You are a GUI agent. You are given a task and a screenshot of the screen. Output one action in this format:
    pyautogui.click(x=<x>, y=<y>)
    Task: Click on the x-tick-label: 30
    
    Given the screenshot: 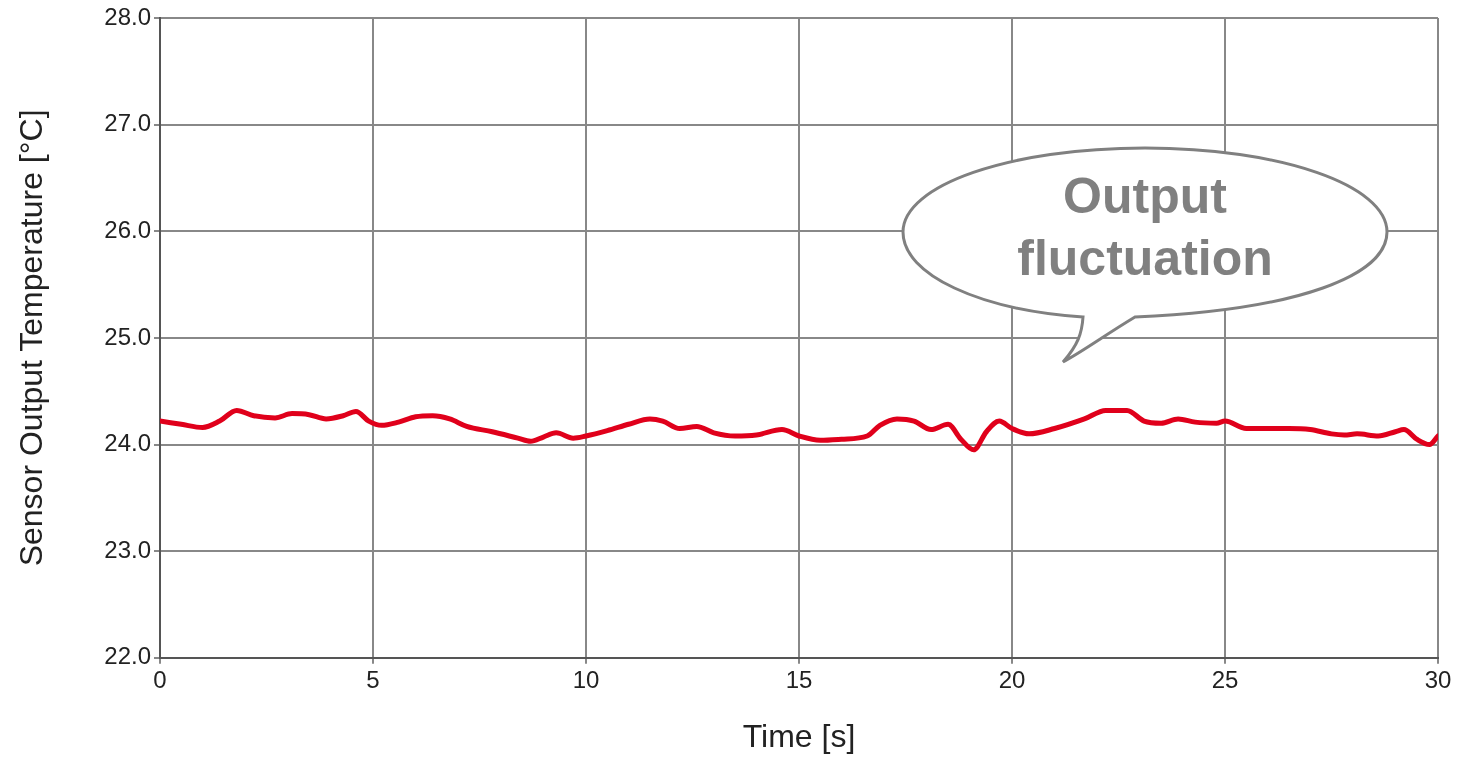 What is the action you would take?
    pyautogui.click(x=1438, y=679)
    